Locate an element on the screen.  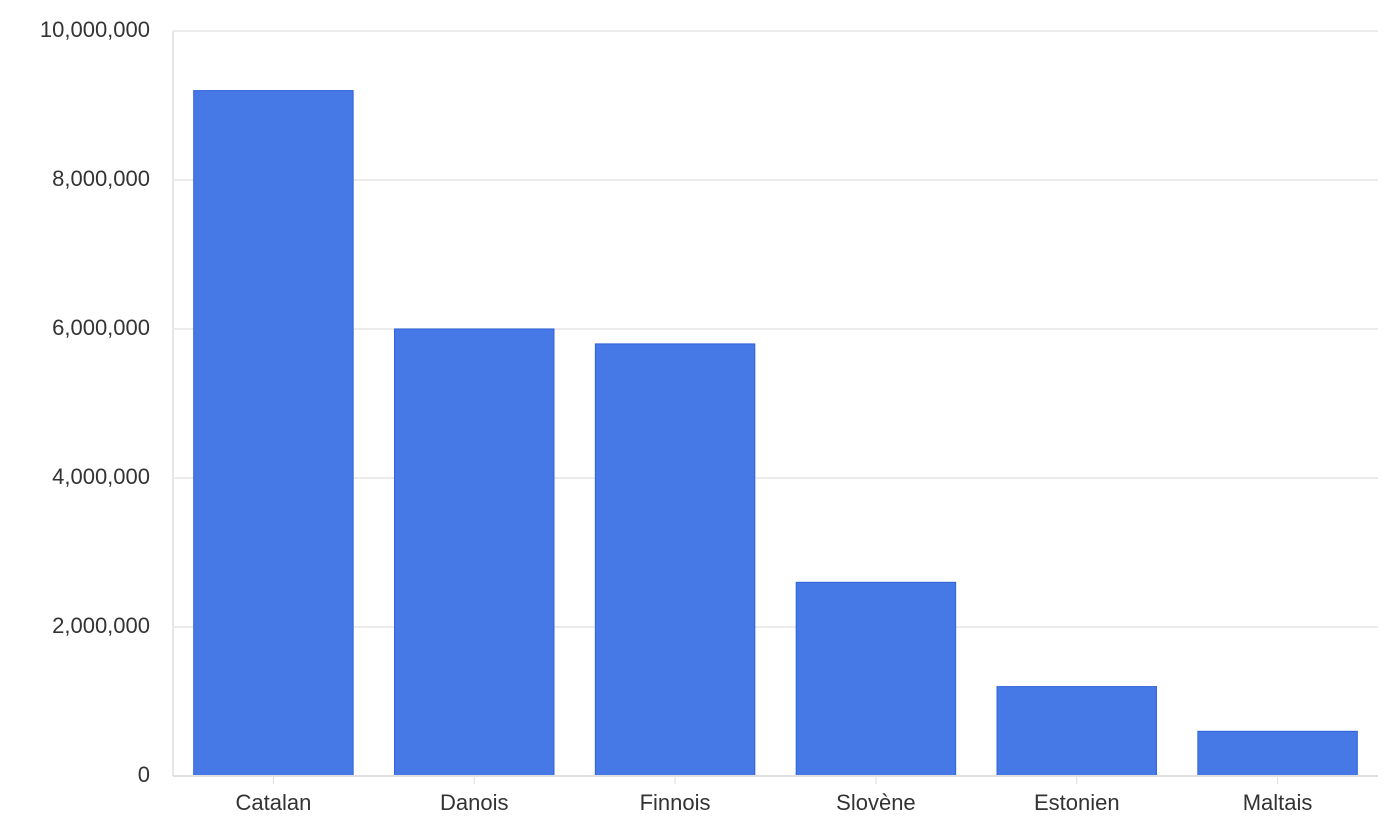
x-tick-label: Maltais is located at coordinates (1278, 802).